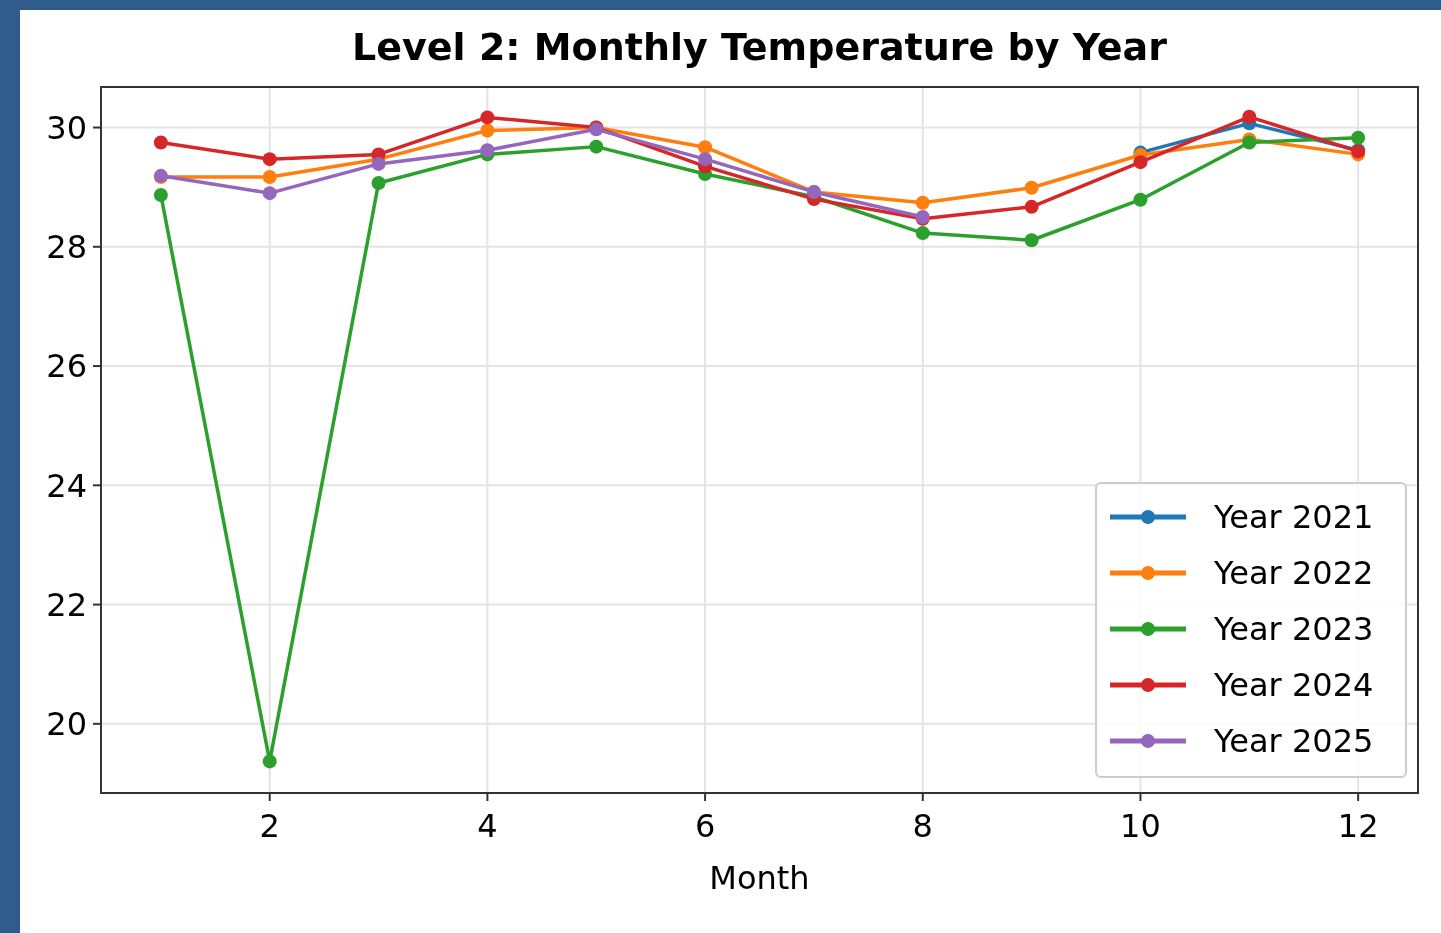  I want to click on y-tick-label: 24, so click(66, 485).